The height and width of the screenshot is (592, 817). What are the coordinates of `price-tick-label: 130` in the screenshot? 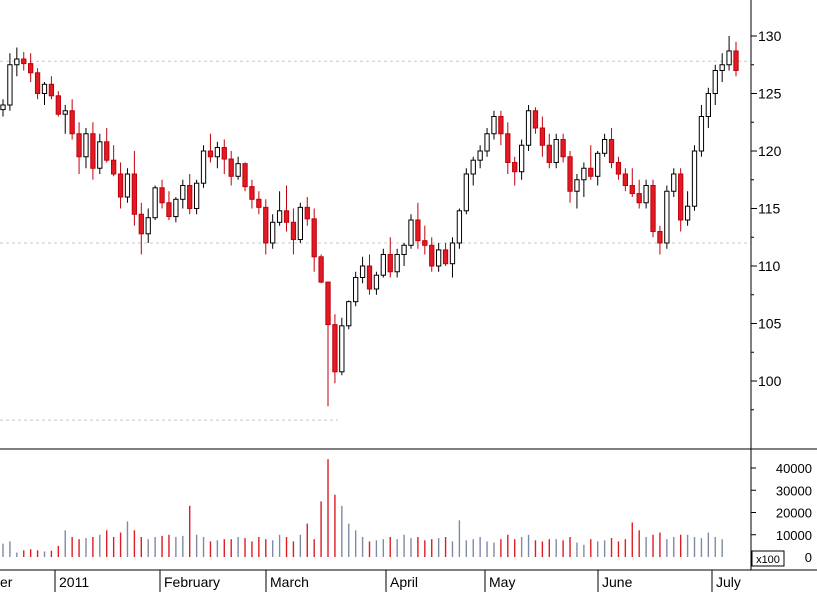 It's located at (770, 36).